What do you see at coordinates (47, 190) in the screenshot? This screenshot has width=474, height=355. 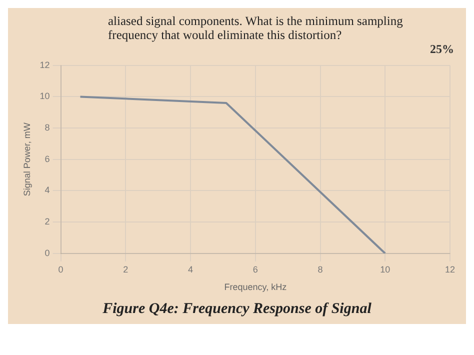 I see `y-tick-label: 4` at bounding box center [47, 190].